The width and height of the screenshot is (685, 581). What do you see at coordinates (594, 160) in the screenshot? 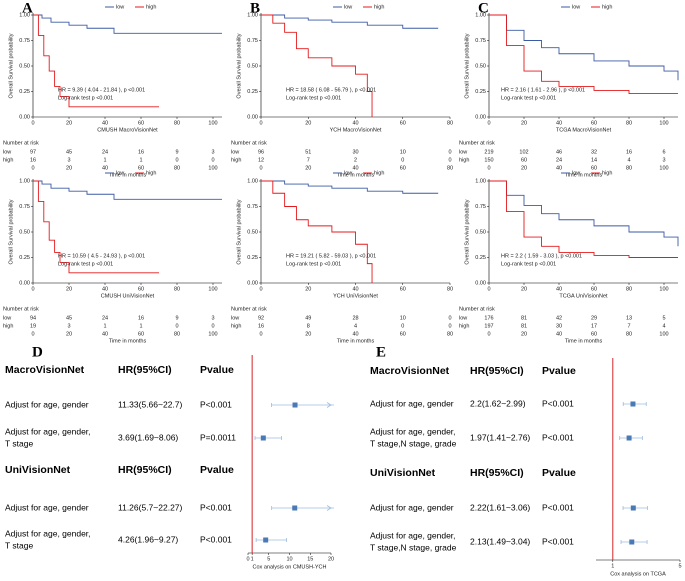
I see `risk-count: 14` at bounding box center [594, 160].